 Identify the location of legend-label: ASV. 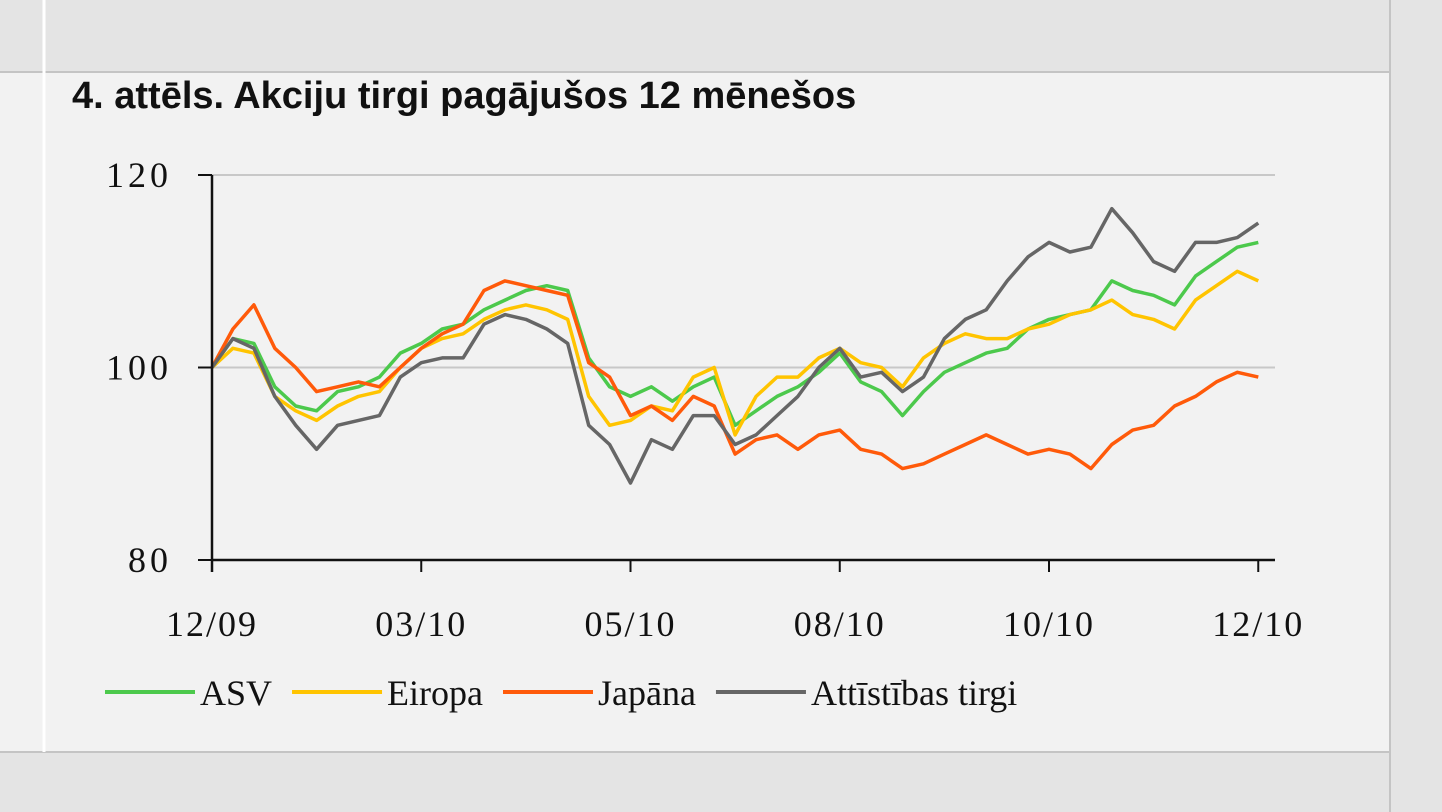
(236, 693).